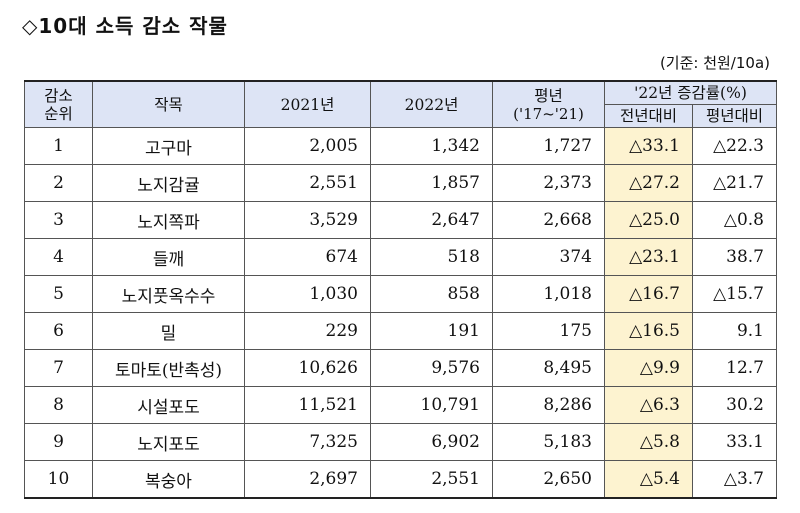 The image size is (800, 513). Describe the element at coordinates (648, 116) in the screenshot. I see `header-vs-prev: 전년대비` at that location.